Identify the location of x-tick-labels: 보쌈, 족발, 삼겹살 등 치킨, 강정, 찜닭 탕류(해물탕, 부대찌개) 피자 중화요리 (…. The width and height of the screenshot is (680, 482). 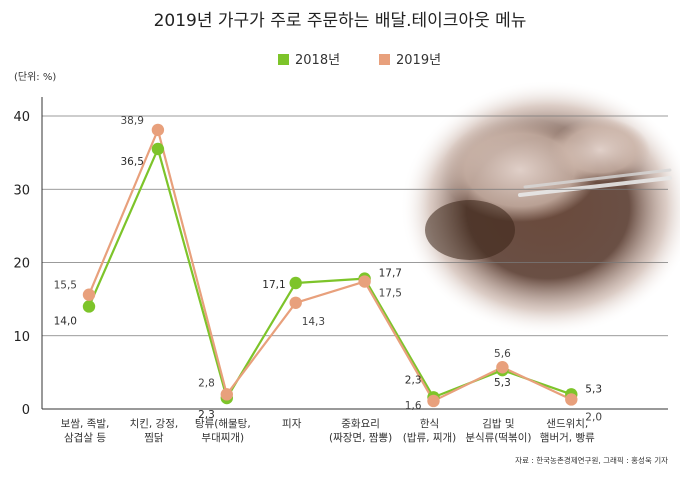
(328, 430).